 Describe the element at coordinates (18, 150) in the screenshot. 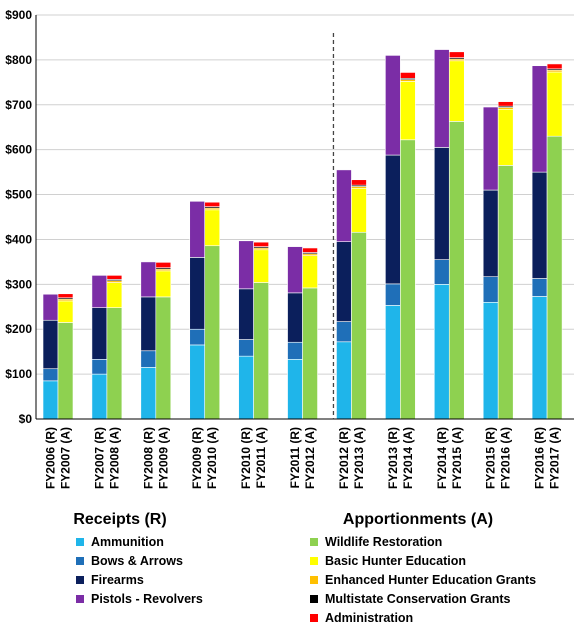

I see `y-tick-label: $600` at that location.